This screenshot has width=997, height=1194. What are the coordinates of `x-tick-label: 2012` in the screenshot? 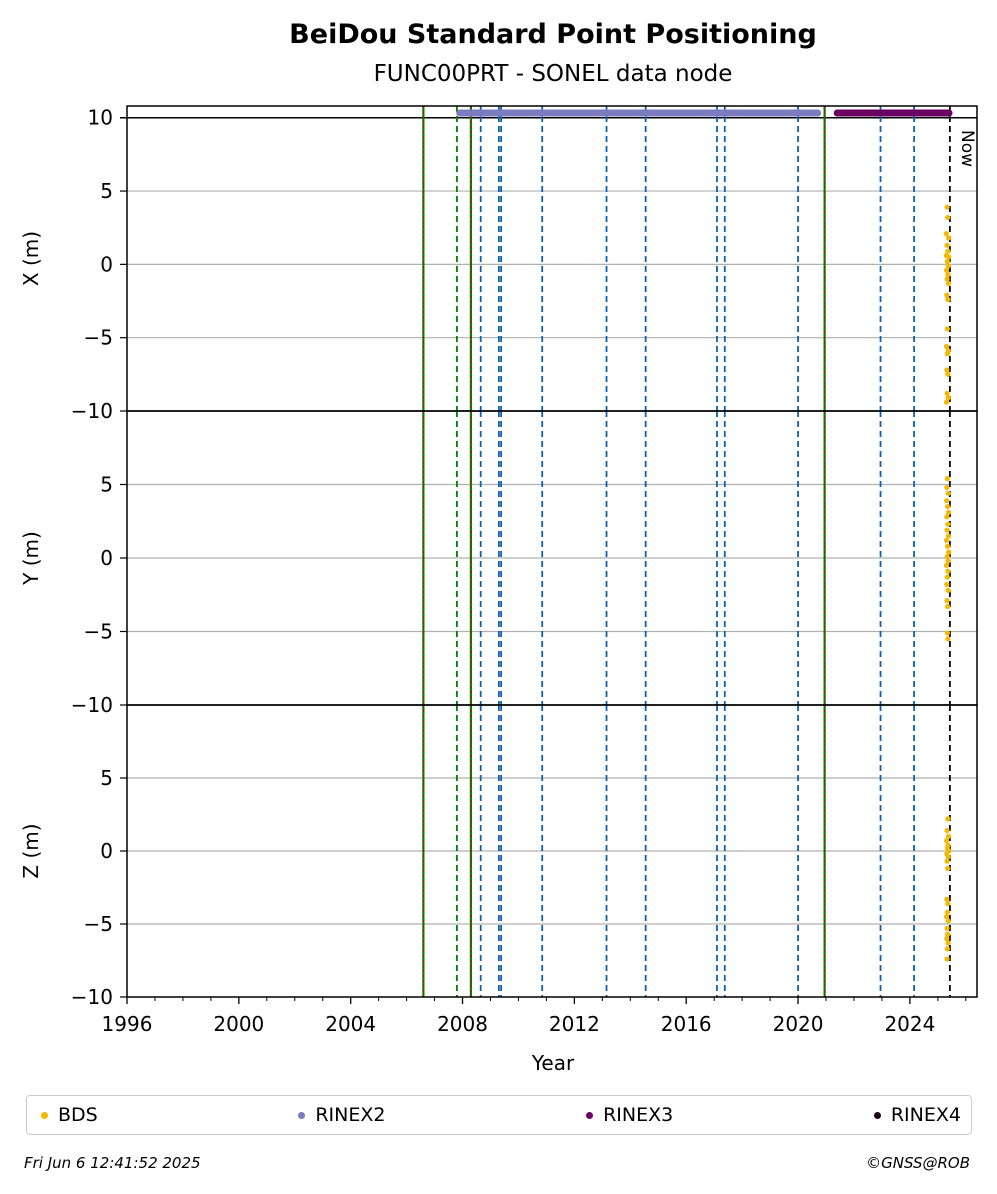 It's located at (574, 1024).